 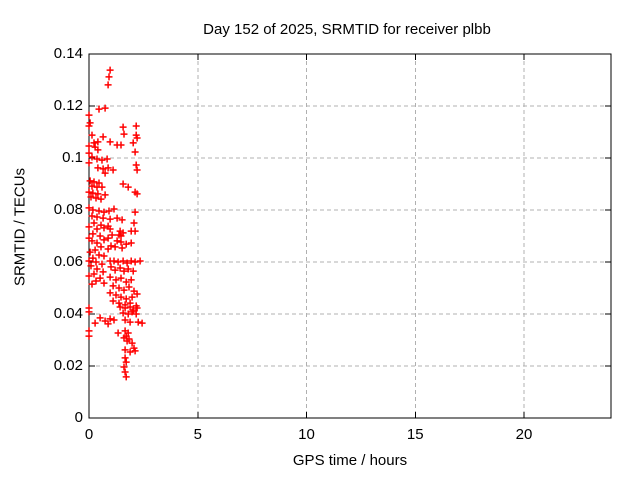 I want to click on y-tick-label: 0.08, so click(x=68, y=209).